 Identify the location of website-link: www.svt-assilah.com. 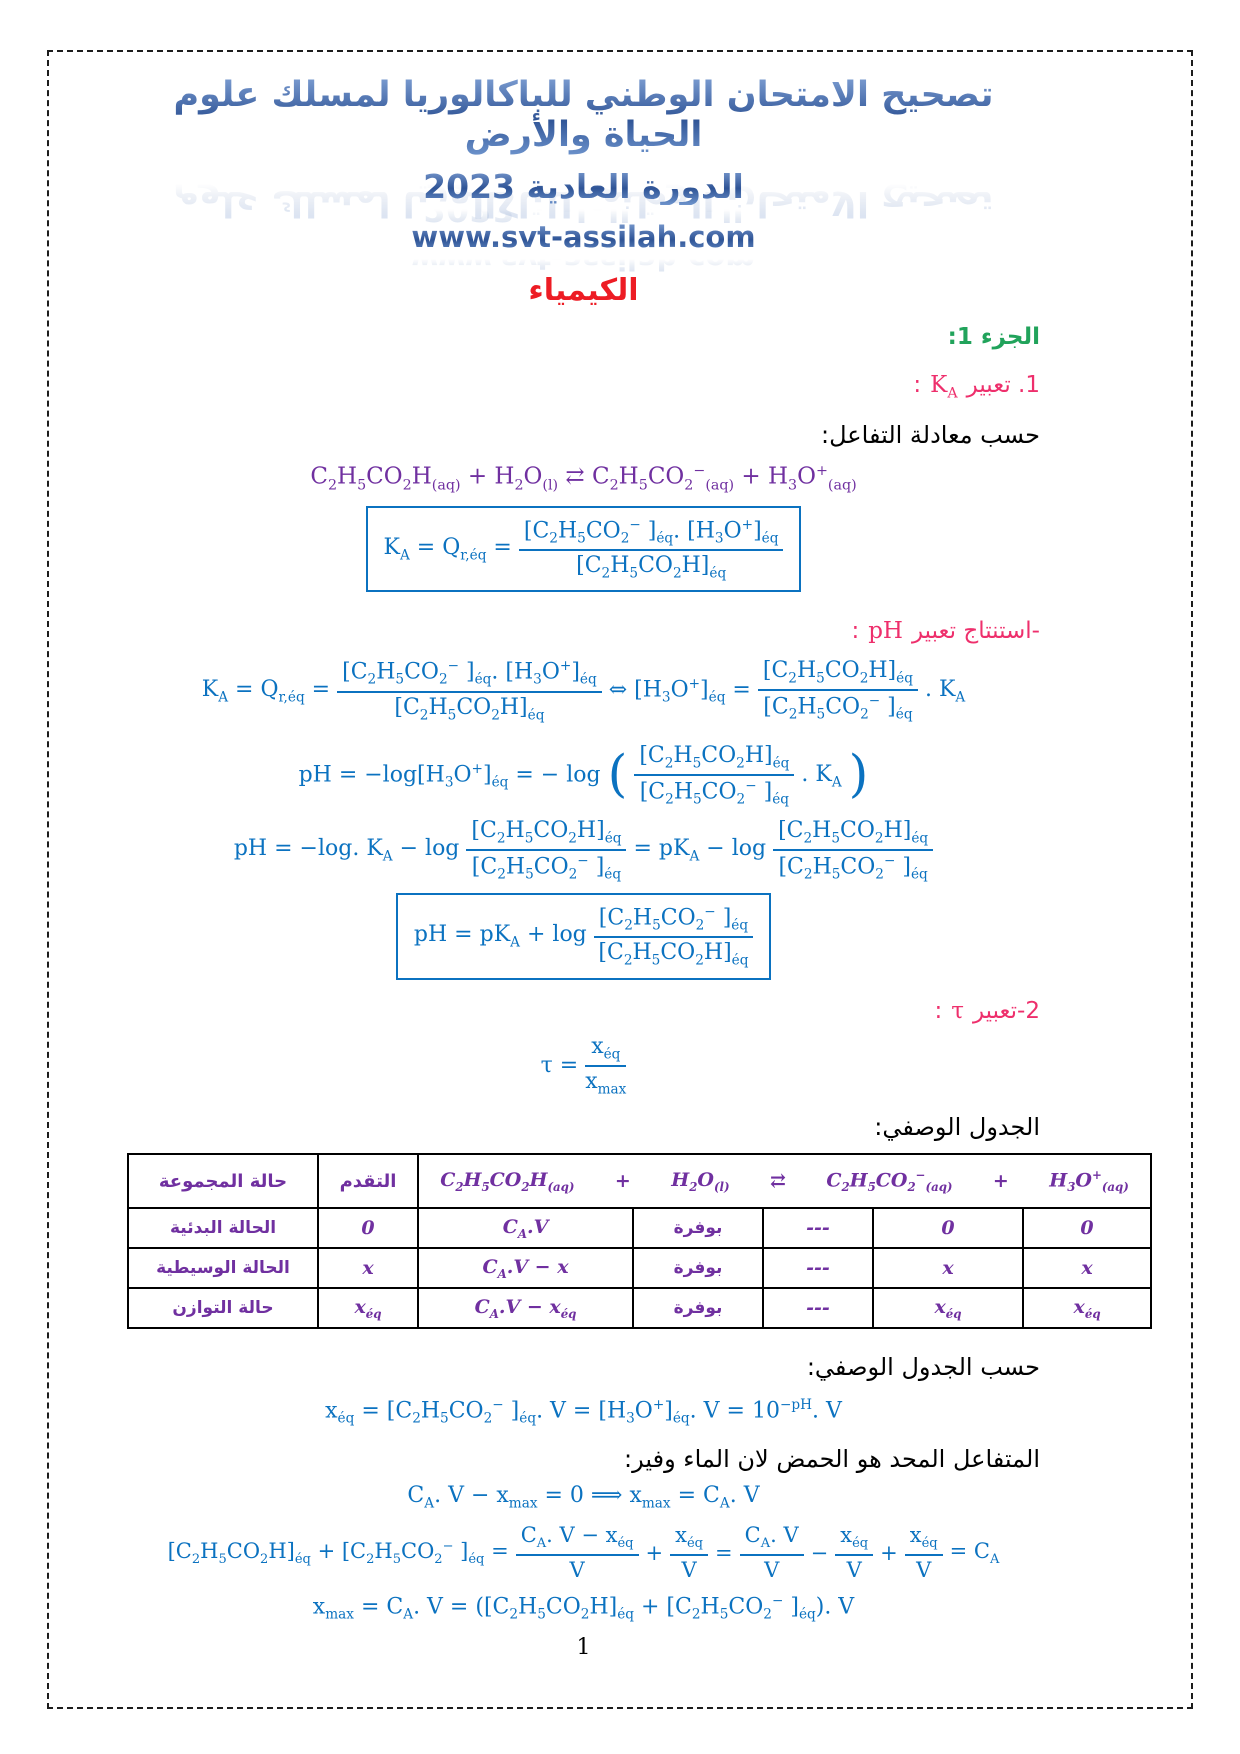
(583, 238).